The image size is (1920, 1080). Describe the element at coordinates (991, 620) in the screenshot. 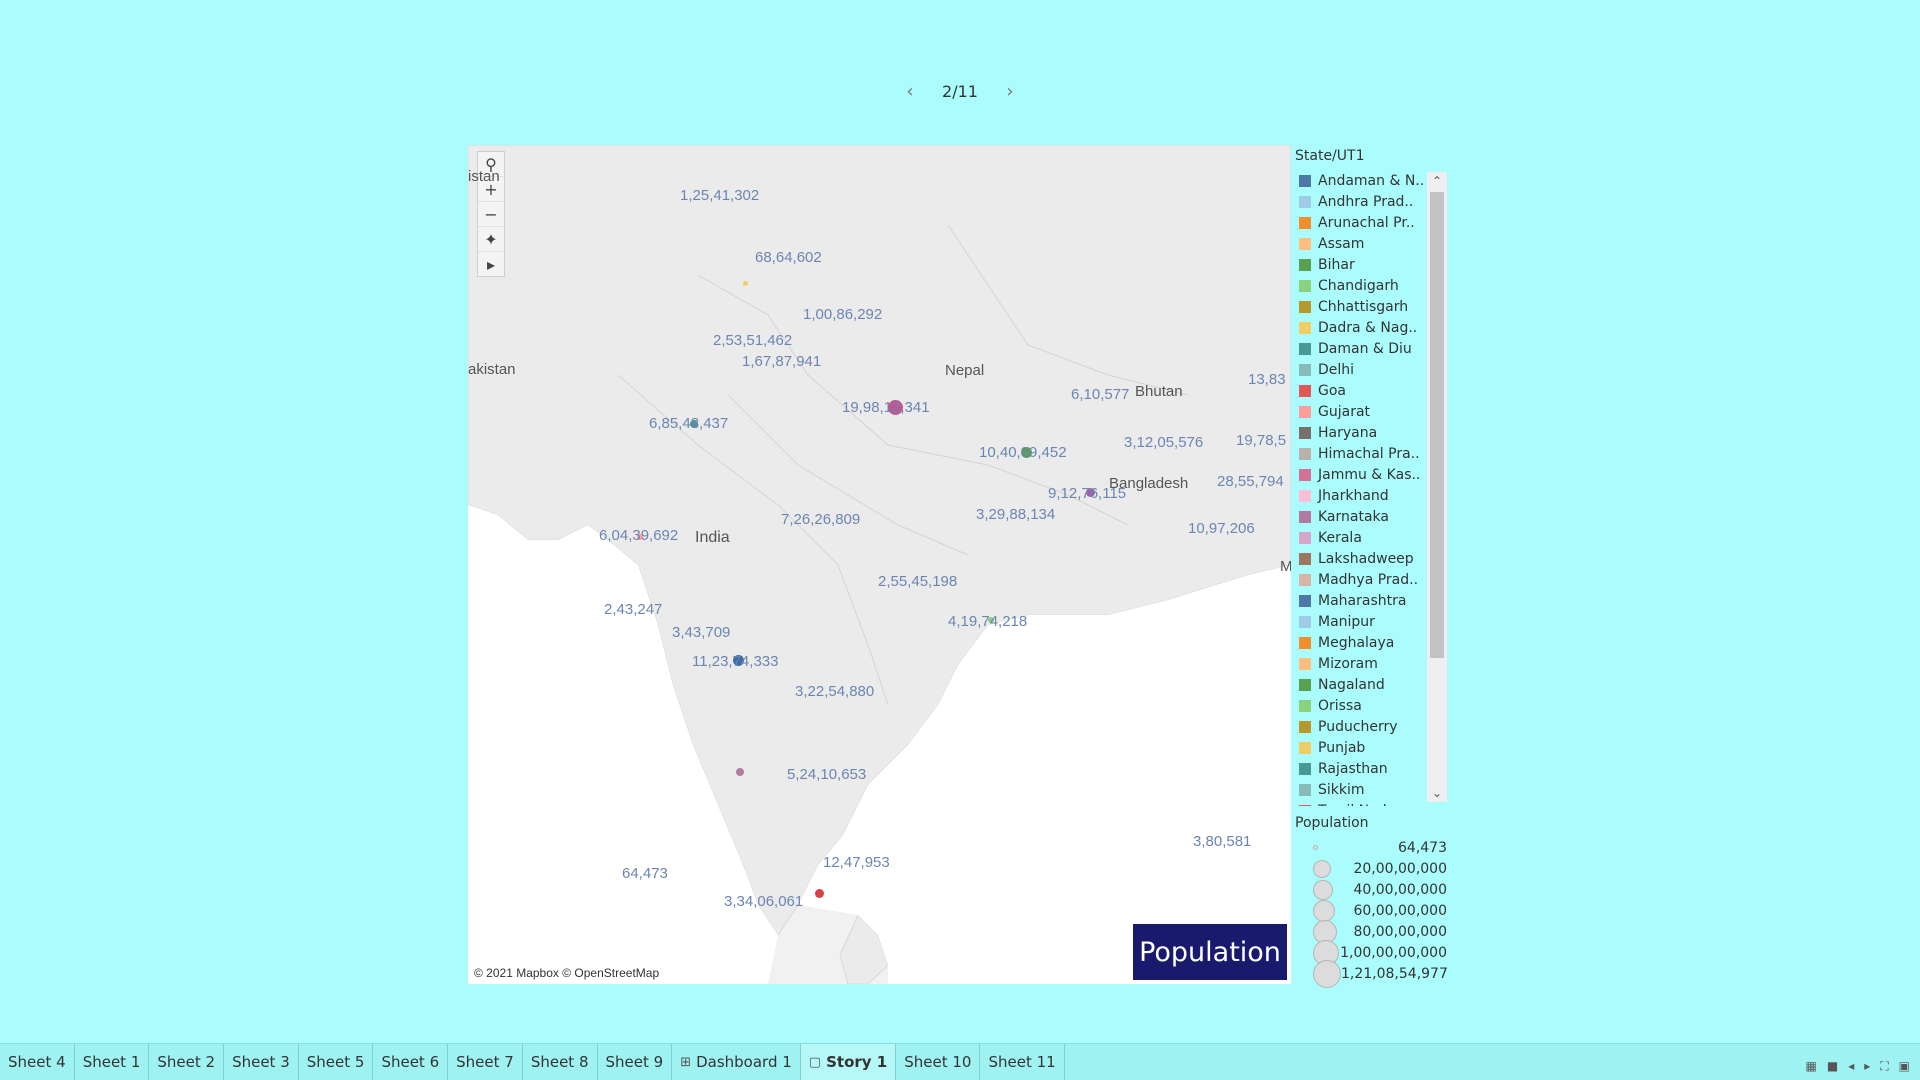

I see `state-dot-orissa` at that location.